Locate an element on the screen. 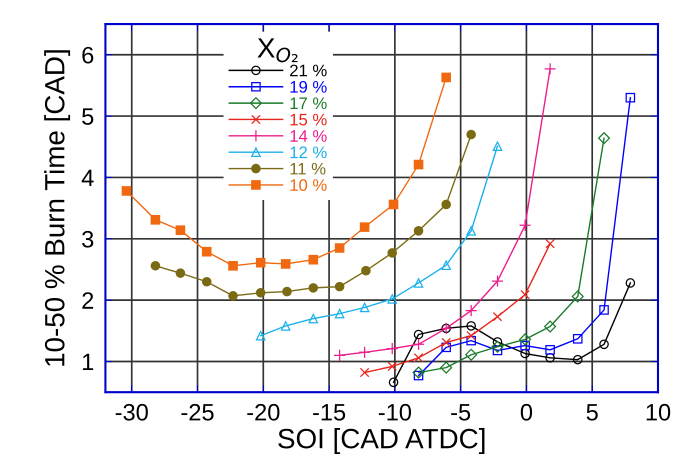 This screenshot has width=689, height=463. legend-label: 15 % is located at coordinates (308, 120).